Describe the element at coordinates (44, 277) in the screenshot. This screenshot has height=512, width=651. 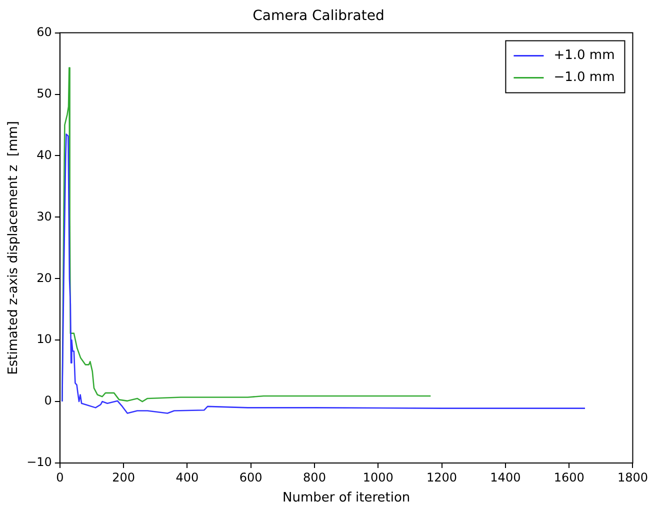
I see `y-tick-label: 20` at that location.